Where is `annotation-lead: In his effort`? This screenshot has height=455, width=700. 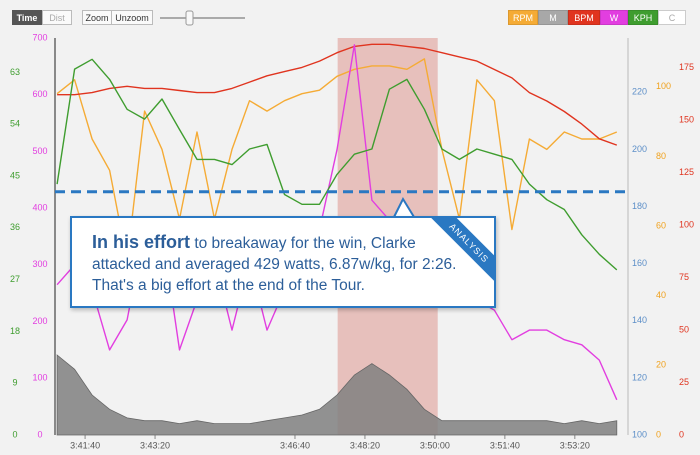
annotation-lead: In his effort is located at coordinates (141, 242).